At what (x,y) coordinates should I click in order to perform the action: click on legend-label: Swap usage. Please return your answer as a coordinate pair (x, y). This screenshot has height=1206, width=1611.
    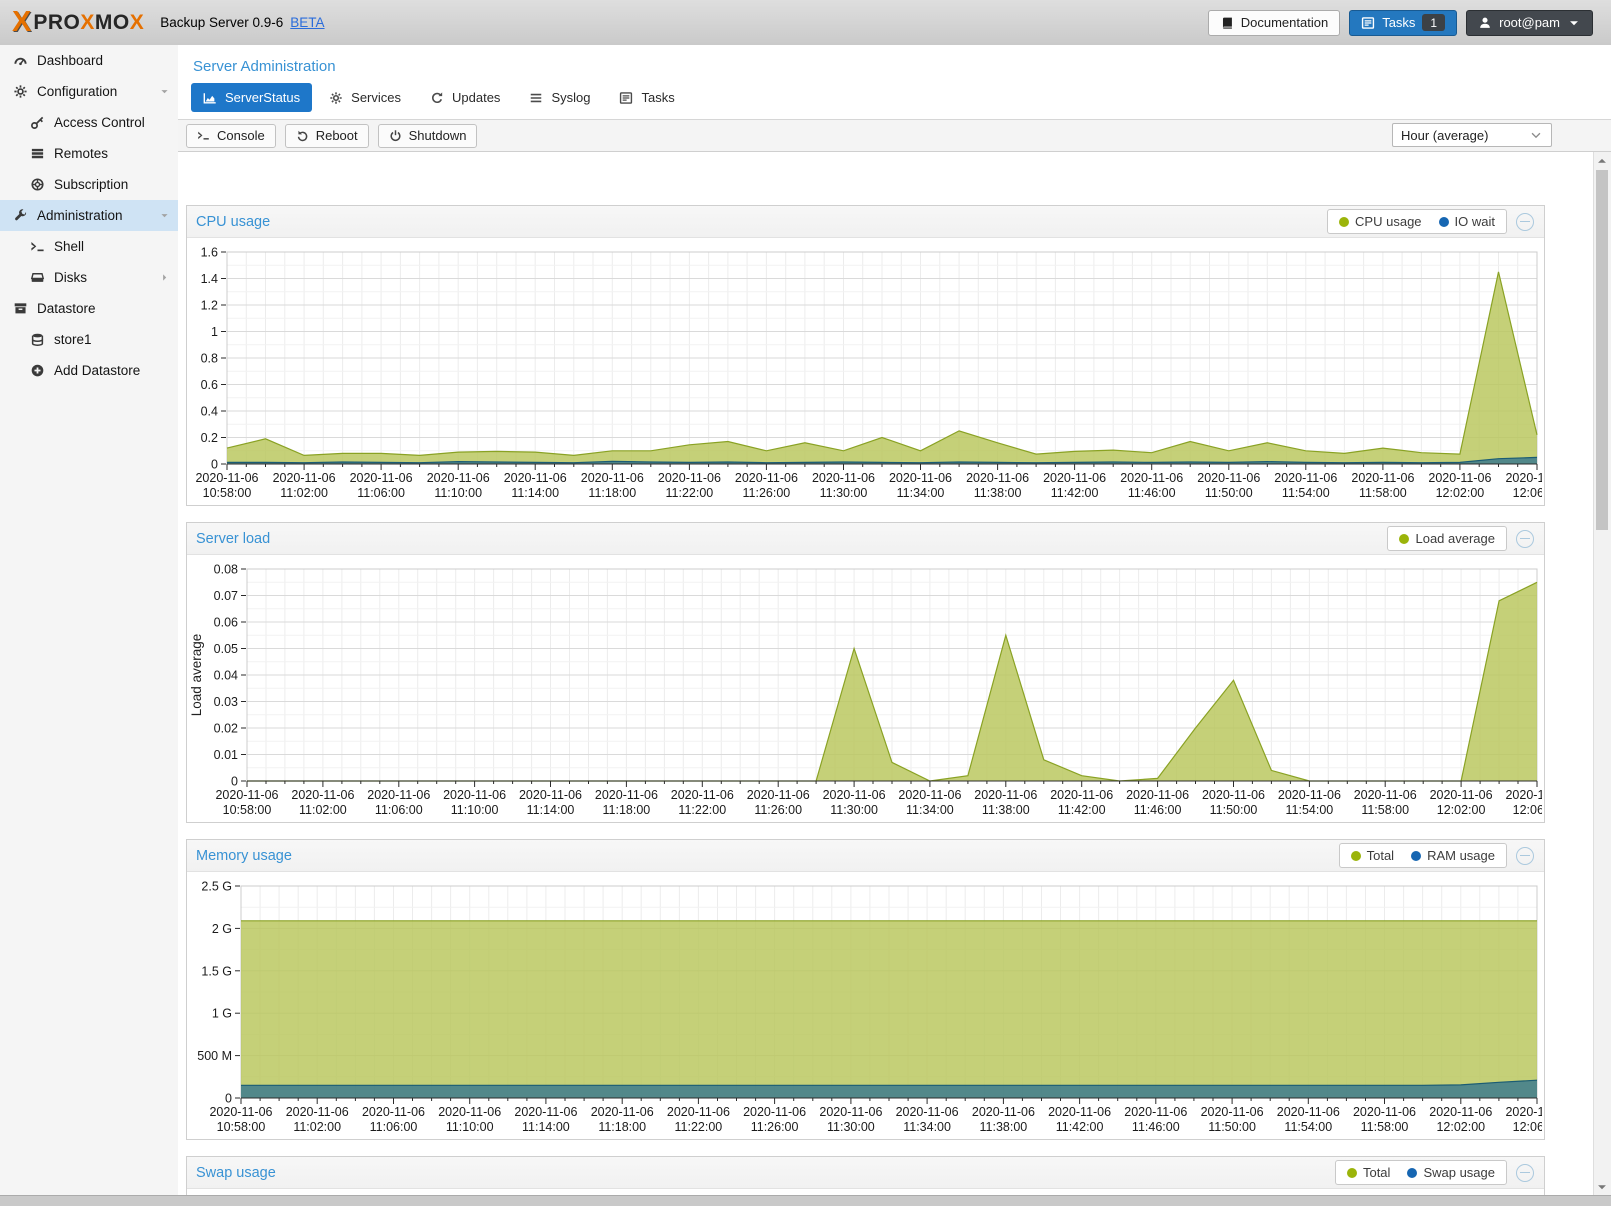
    Looking at the image, I should click on (1459, 1172).